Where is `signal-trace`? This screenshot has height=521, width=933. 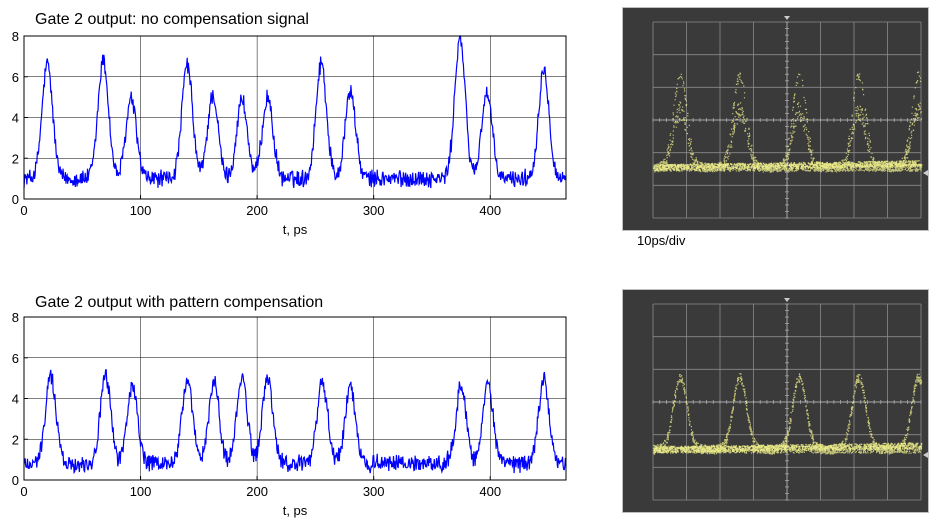
signal-trace is located at coordinates (295, 422).